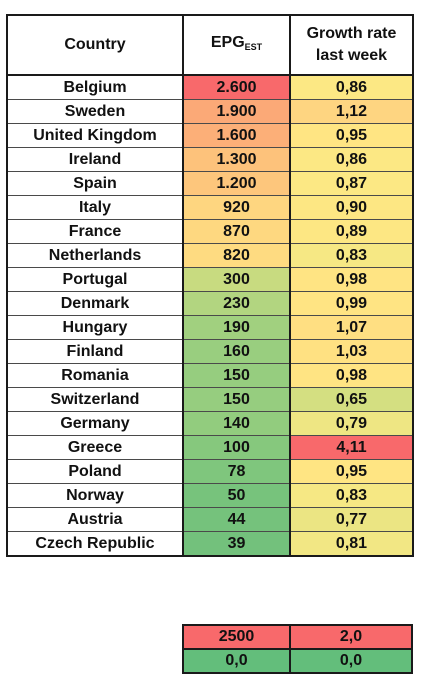 This screenshot has width=426, height=683. Describe the element at coordinates (351, 544) in the screenshot. I see `growth-rate-cell: 0,81` at that location.